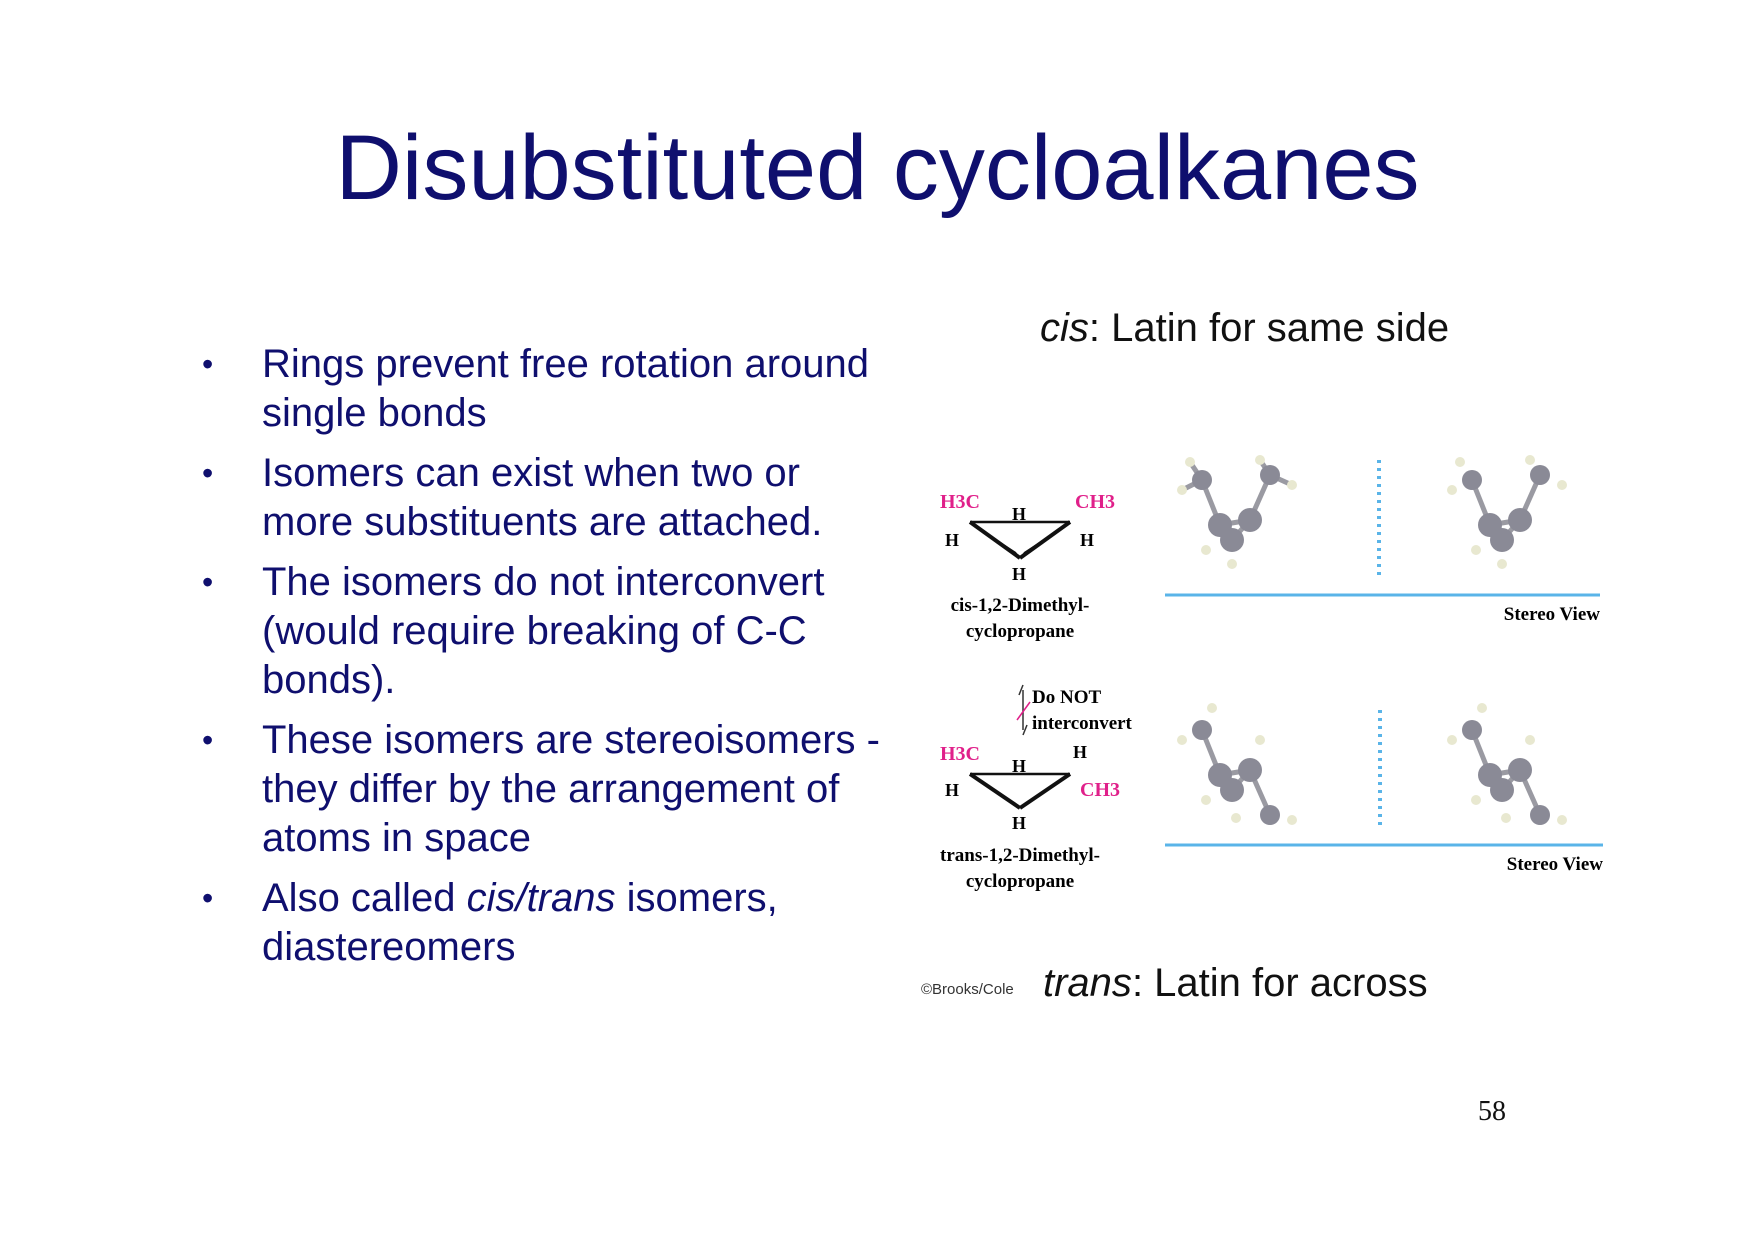  I want to click on cis-ball-stick-right, so click(1507, 512).